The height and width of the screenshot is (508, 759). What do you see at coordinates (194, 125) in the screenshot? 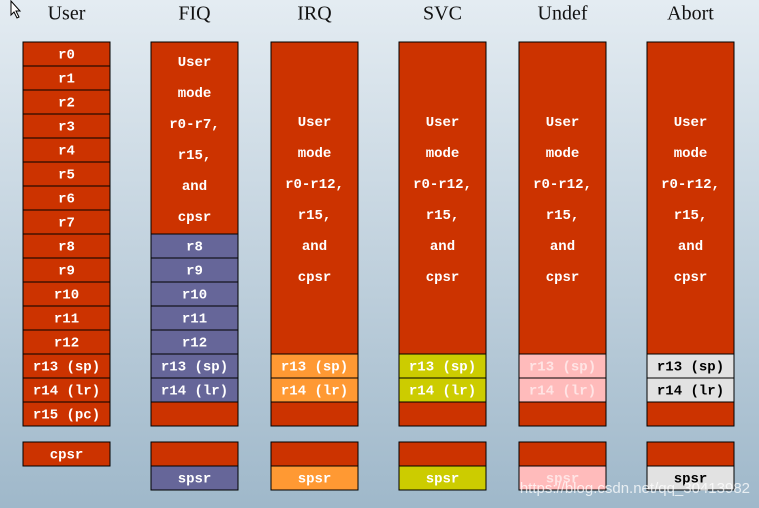
I see `shared-text: r0-r7,` at bounding box center [194, 125].